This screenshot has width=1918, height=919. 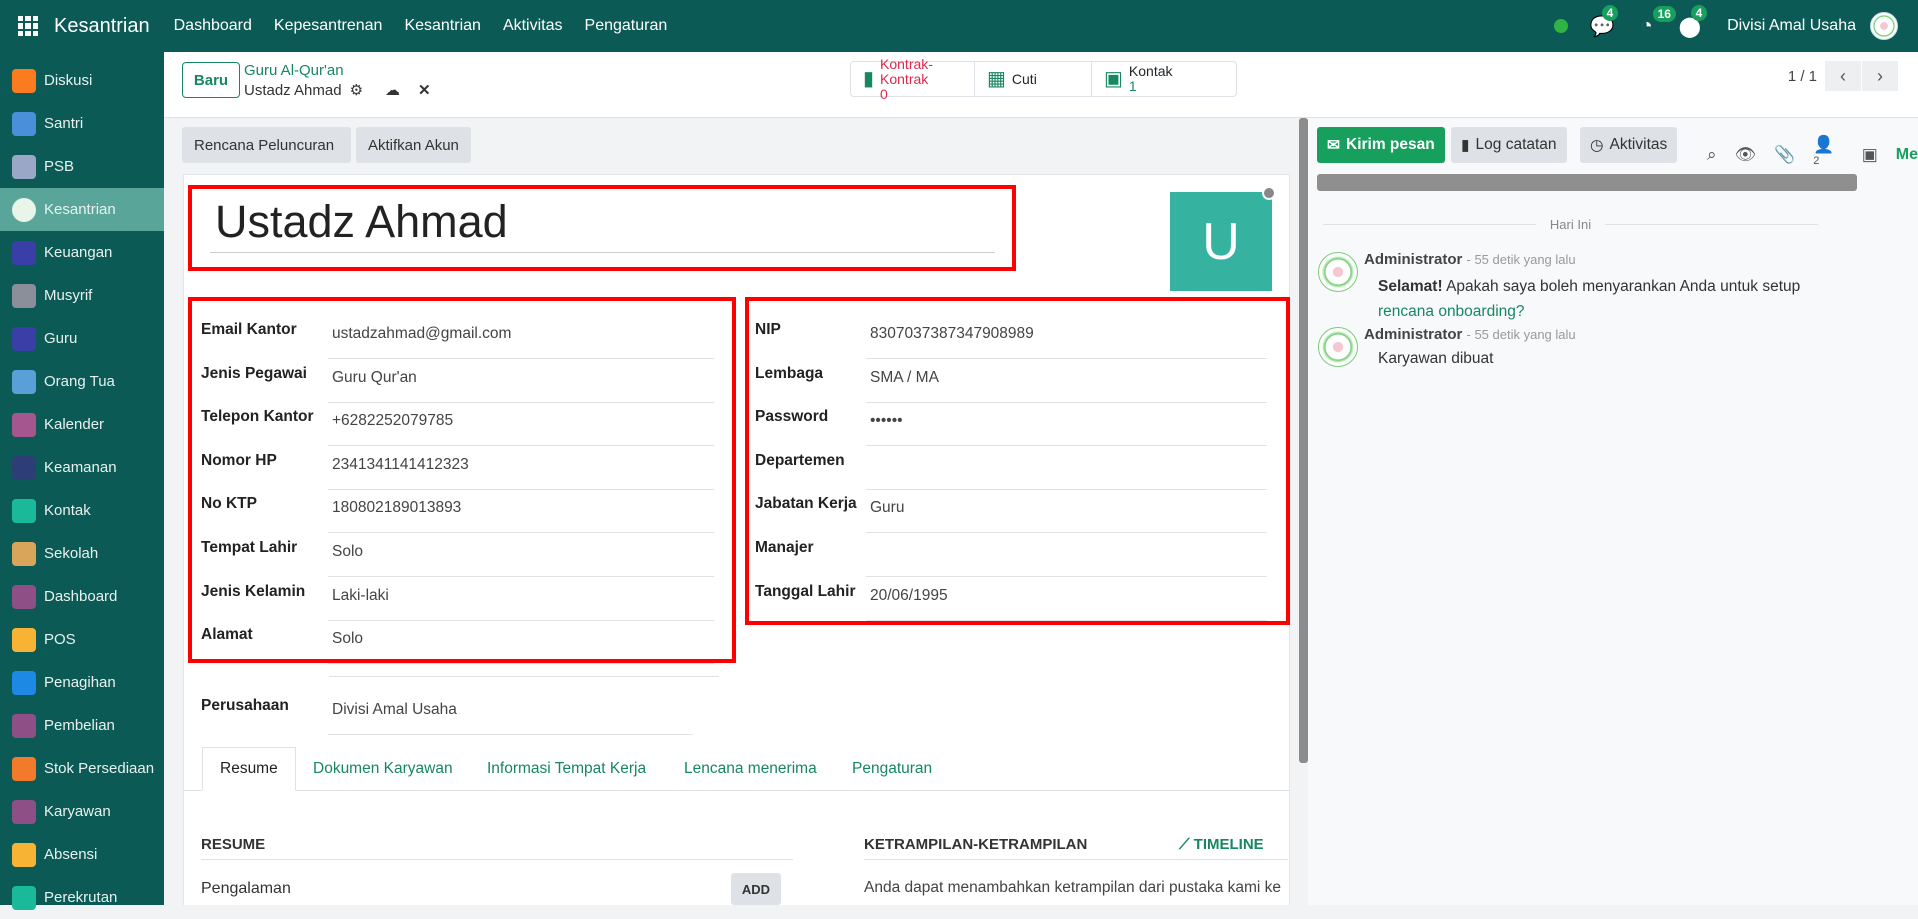 I want to click on messages-icon: 💬 4, so click(x=1604, y=21).